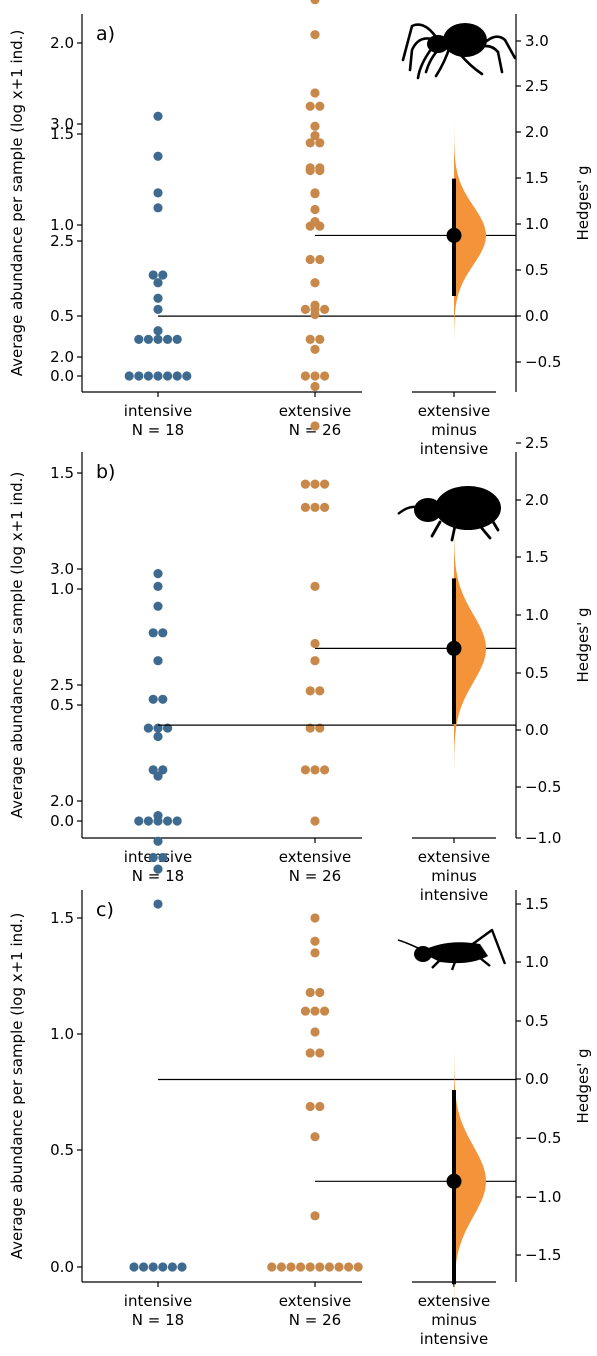  I want to click on category-label: N = 18, so click(158, 876).